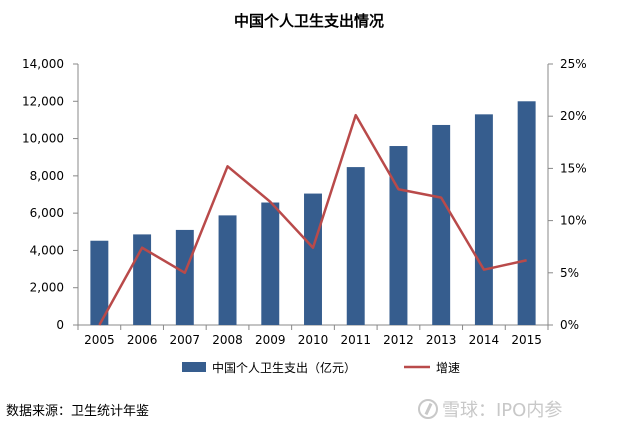 The height and width of the screenshot is (424, 618). What do you see at coordinates (43, 139) in the screenshot?
I see `y-left-tick-label: 10,000` at bounding box center [43, 139].